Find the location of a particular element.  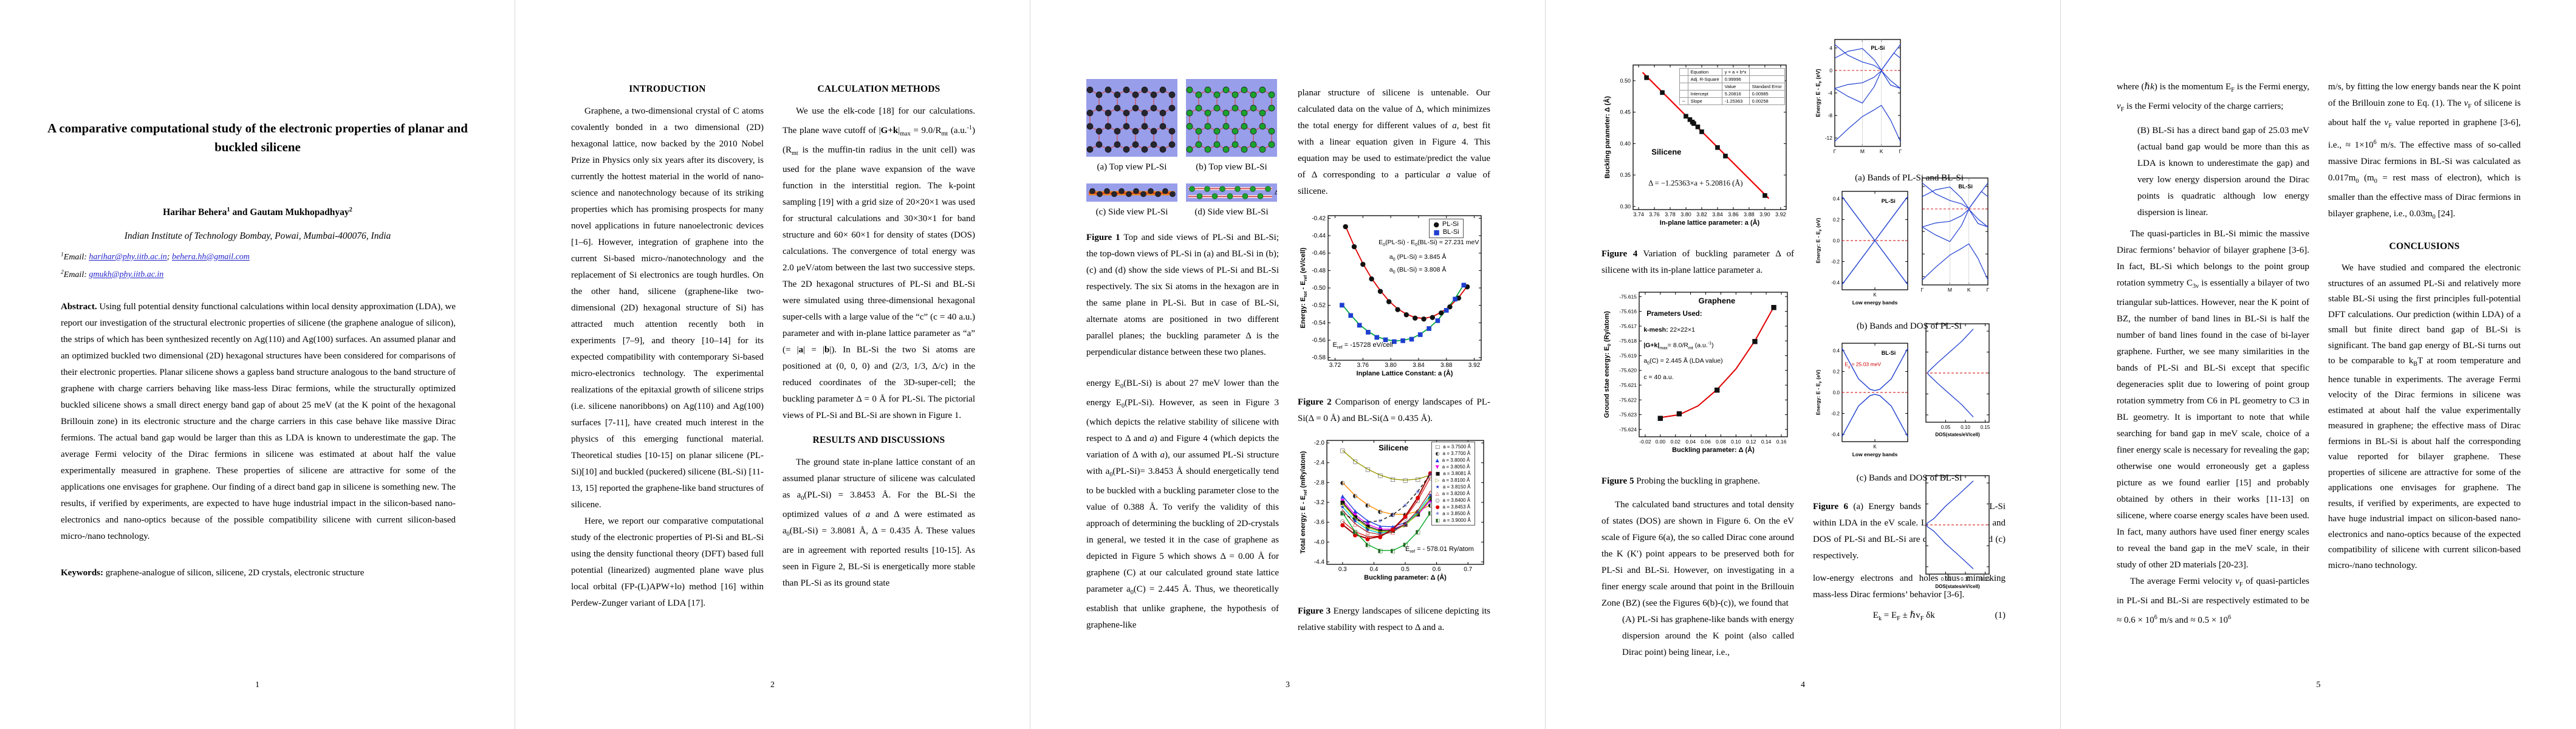

page-number-5: 5 is located at coordinates (2318, 685).